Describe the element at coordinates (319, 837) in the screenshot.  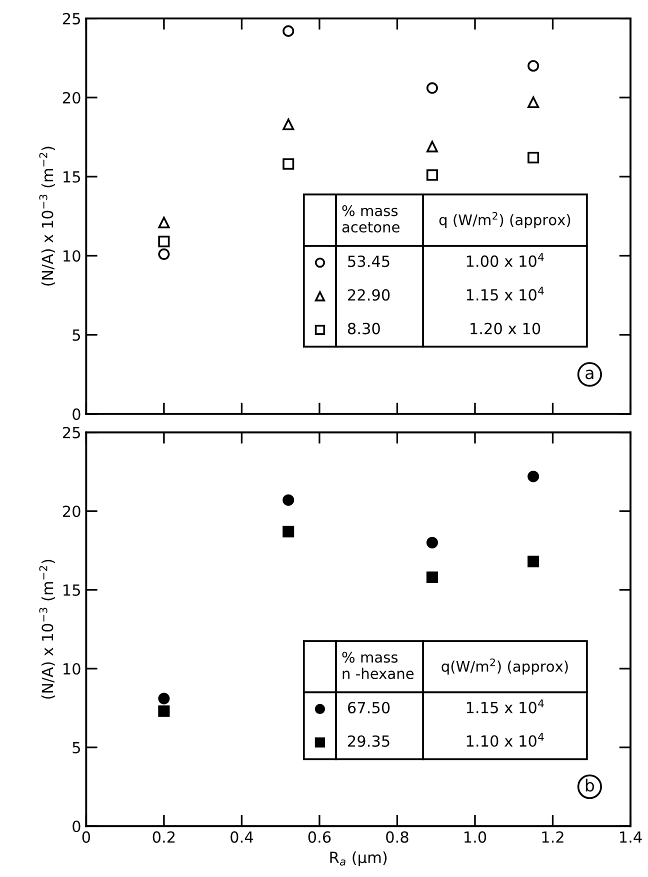
I see `x-tick-label: 0.6` at that location.